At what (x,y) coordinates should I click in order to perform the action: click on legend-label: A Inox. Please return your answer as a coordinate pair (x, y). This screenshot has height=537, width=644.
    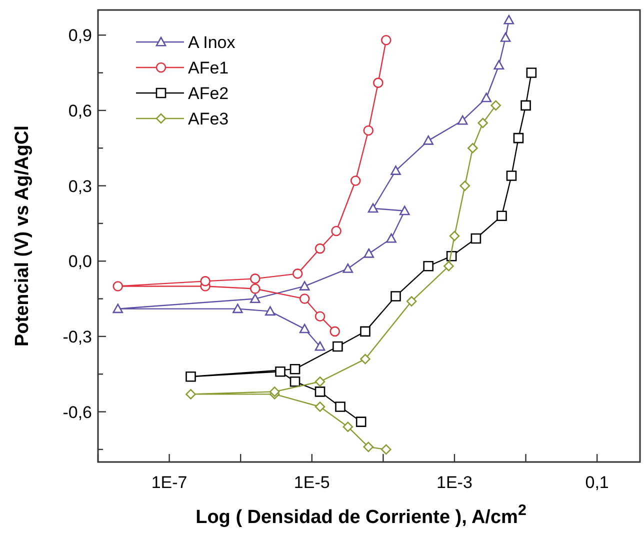
    Looking at the image, I should click on (212, 42).